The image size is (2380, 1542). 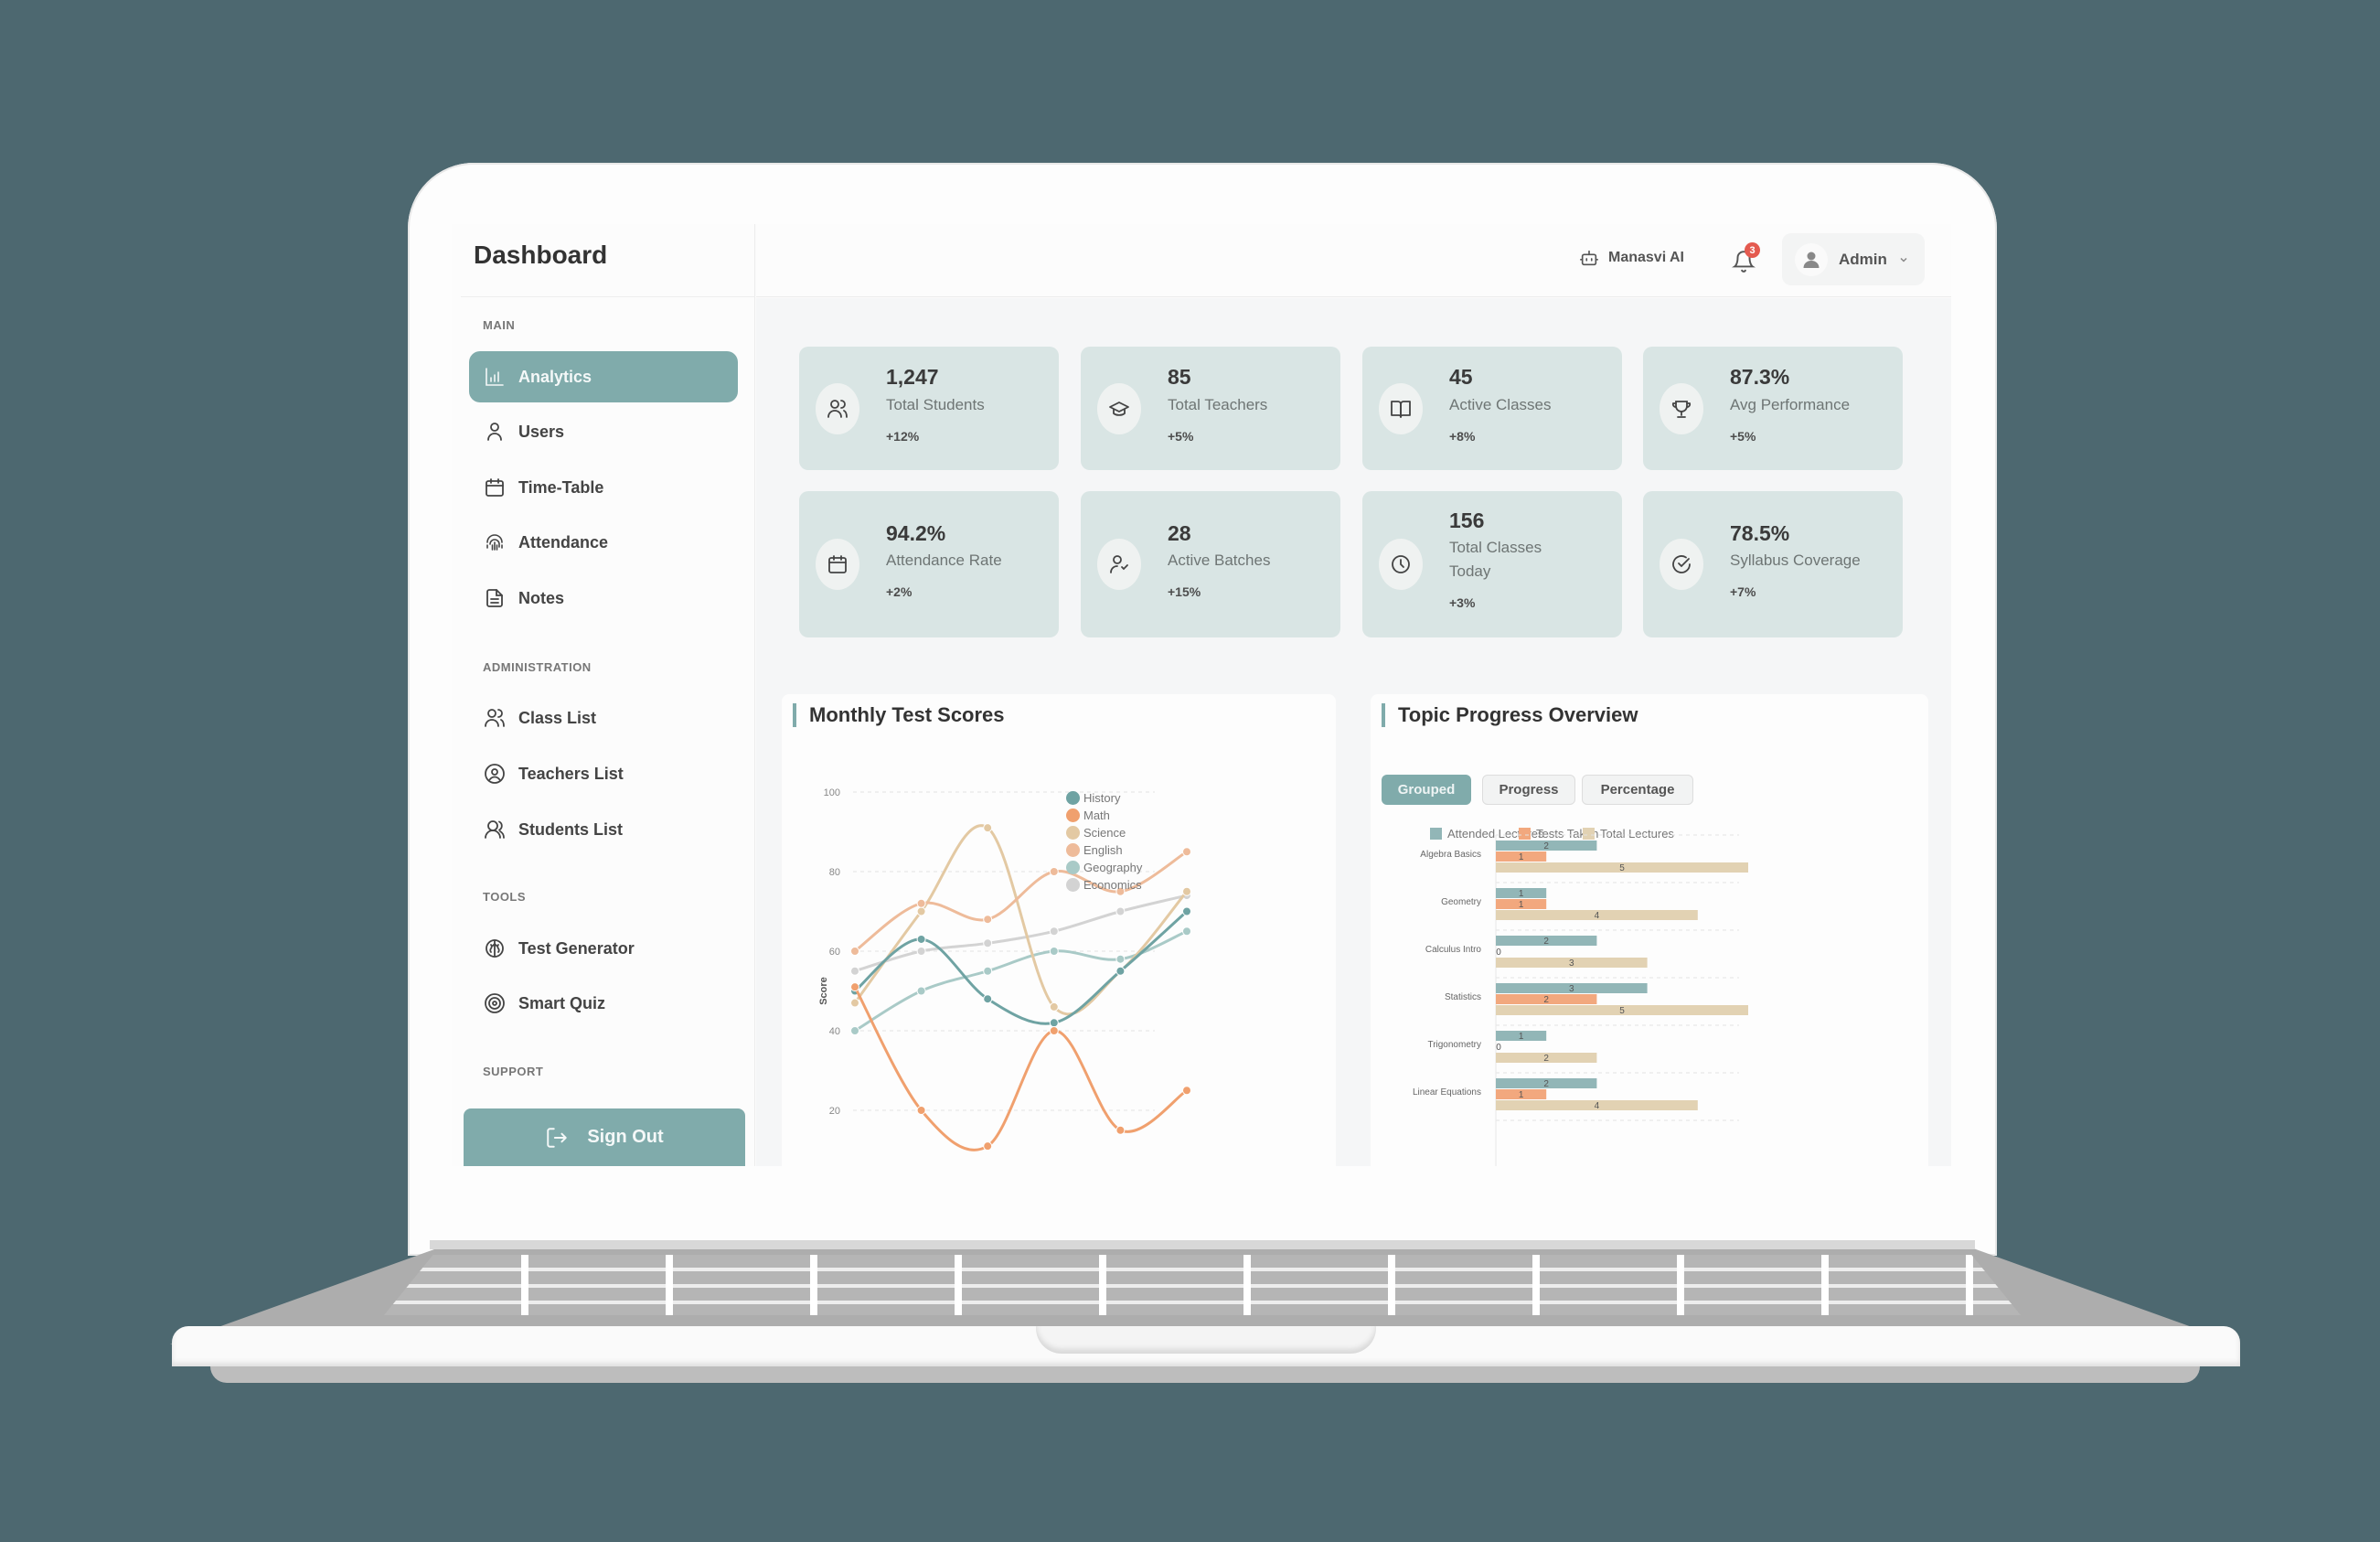 What do you see at coordinates (1811, 259) in the screenshot?
I see `avatar` at bounding box center [1811, 259].